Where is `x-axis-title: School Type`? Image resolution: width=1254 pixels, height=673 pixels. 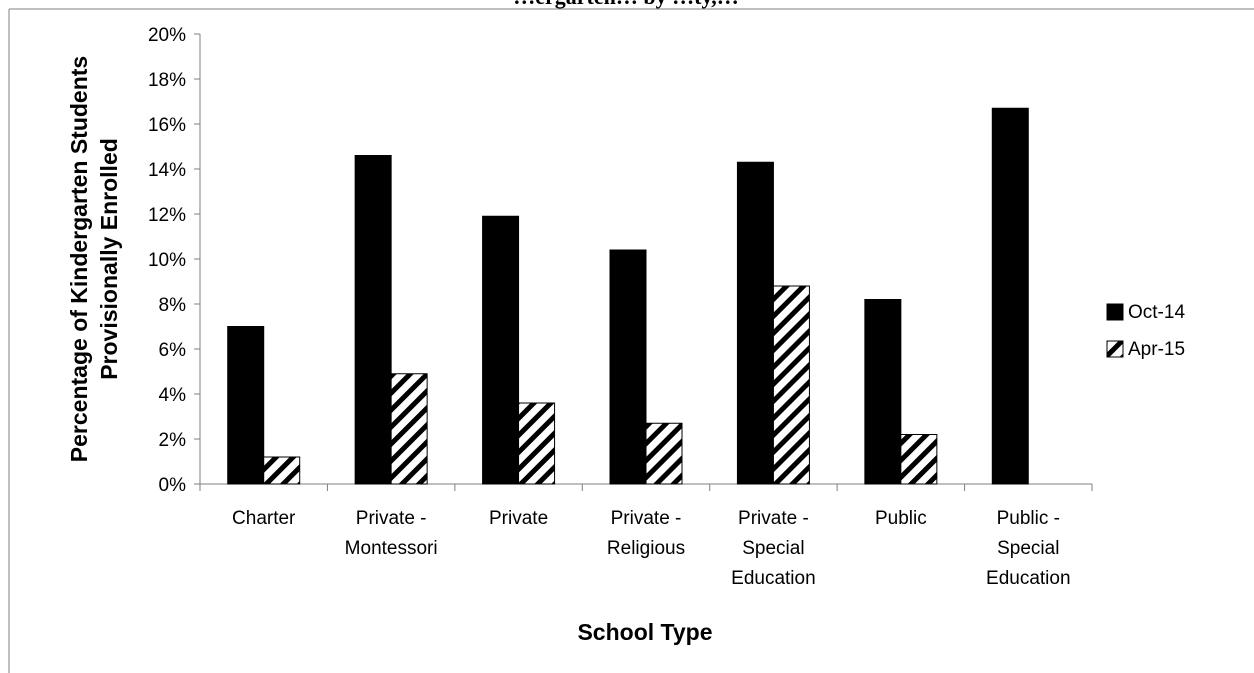 x-axis-title: School Type is located at coordinates (644, 632).